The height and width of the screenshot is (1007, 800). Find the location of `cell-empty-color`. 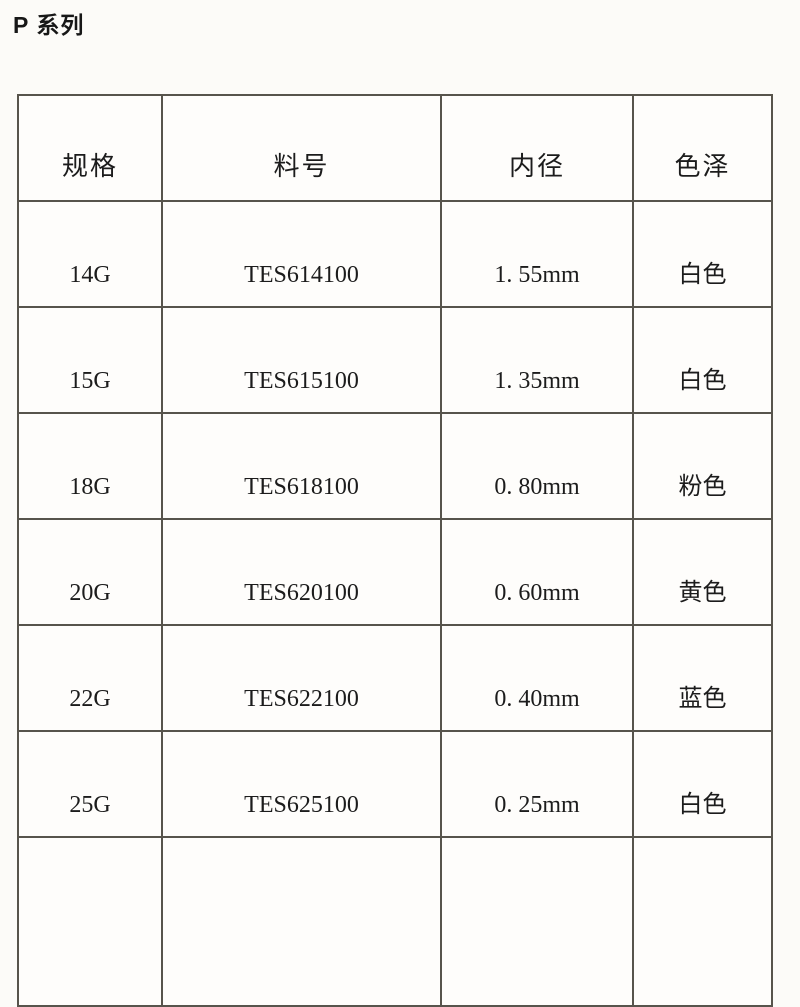

cell-empty-color is located at coordinates (702, 921).